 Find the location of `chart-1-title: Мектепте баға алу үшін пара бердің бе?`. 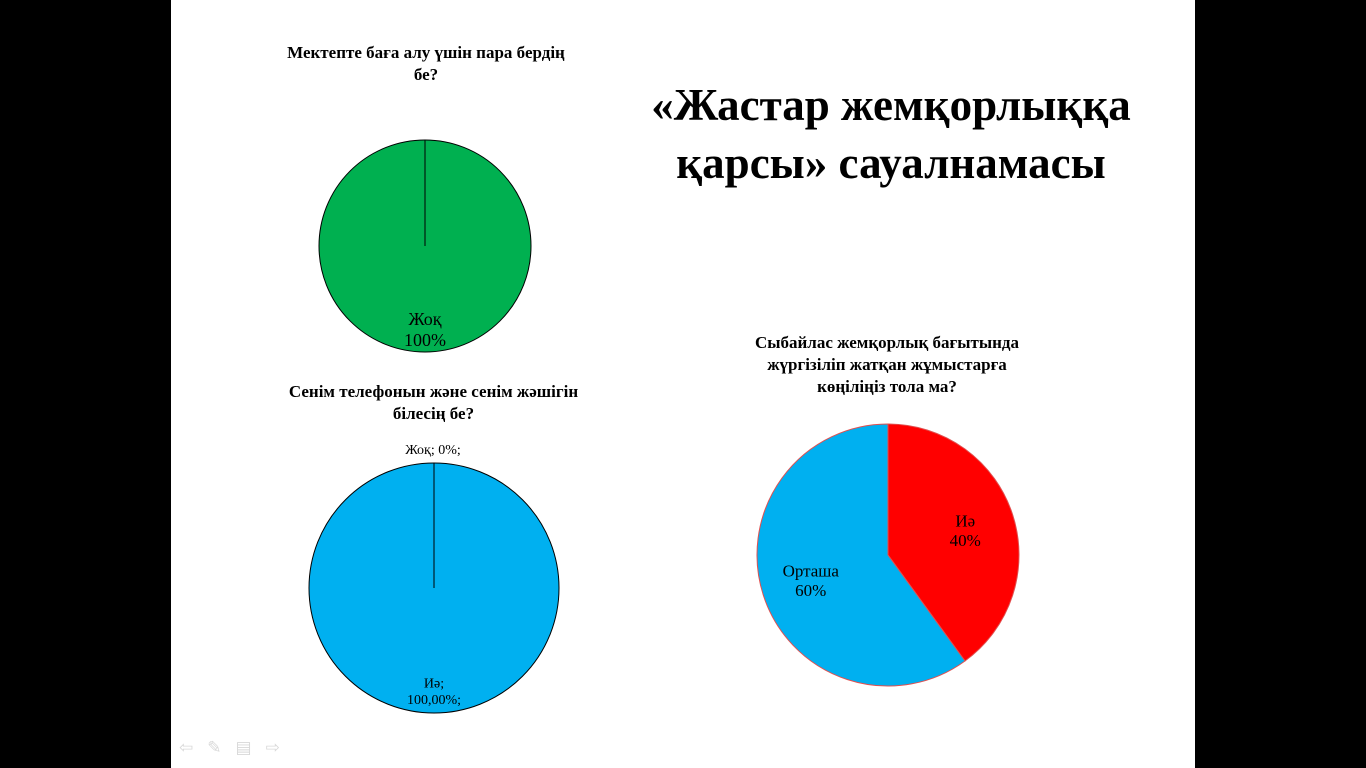

chart-1-title: Мектепте баға алу үшін пара бердің бе? is located at coordinates (426, 63).